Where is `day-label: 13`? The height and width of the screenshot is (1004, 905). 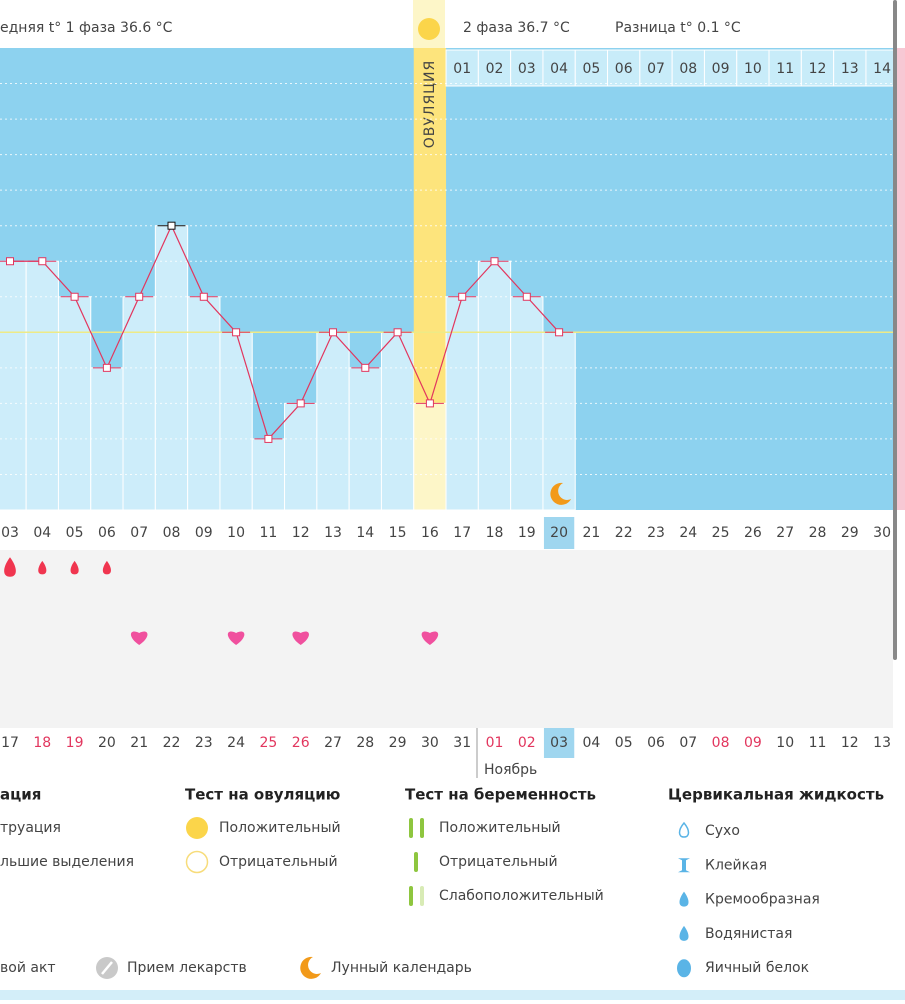 day-label: 13 is located at coordinates (333, 533).